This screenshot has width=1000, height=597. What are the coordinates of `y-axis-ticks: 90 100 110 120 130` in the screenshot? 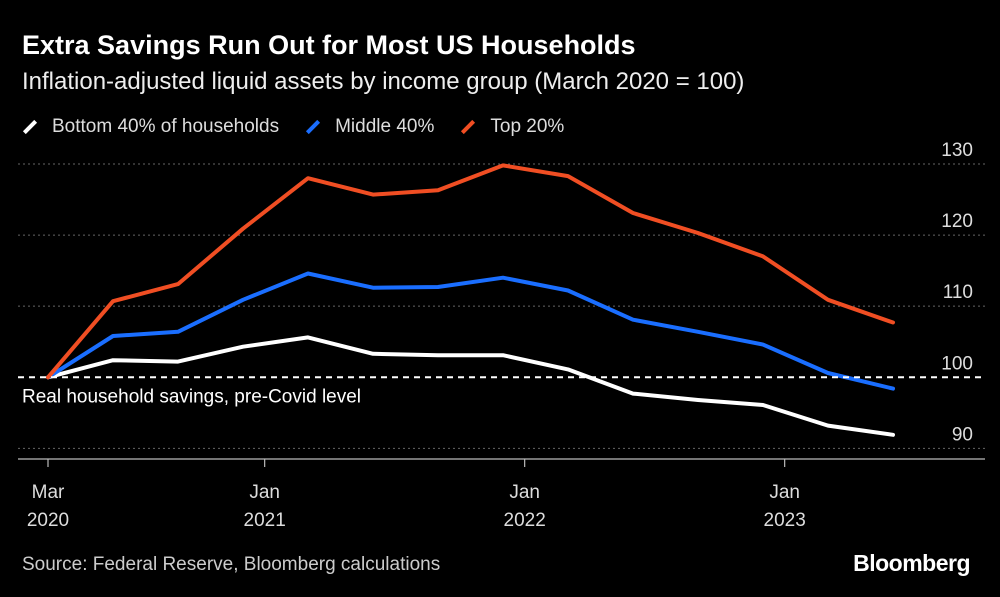 It's located at (957, 292).